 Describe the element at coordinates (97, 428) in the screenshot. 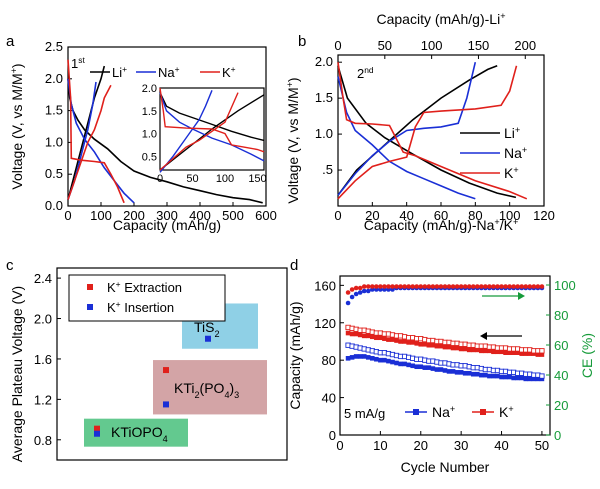

I see `panel-c-extraction-point` at that location.